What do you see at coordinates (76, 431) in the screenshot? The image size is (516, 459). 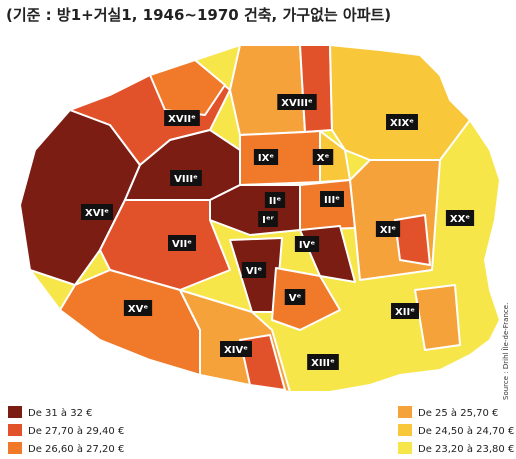 I see `legend-label: De 27,70 à 29,40 €` at bounding box center [76, 431].